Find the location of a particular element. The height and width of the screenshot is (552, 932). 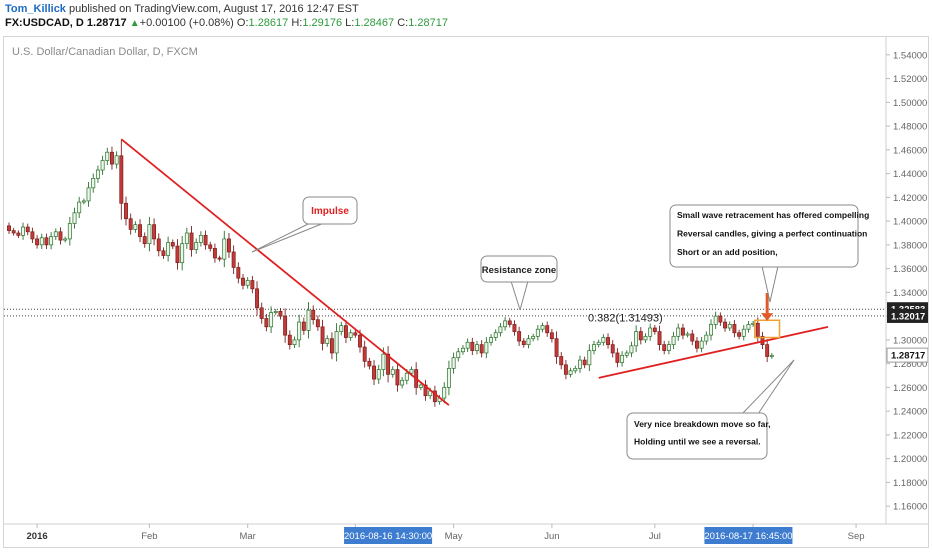

price-tick-label: 1.26000 is located at coordinates (910, 388).